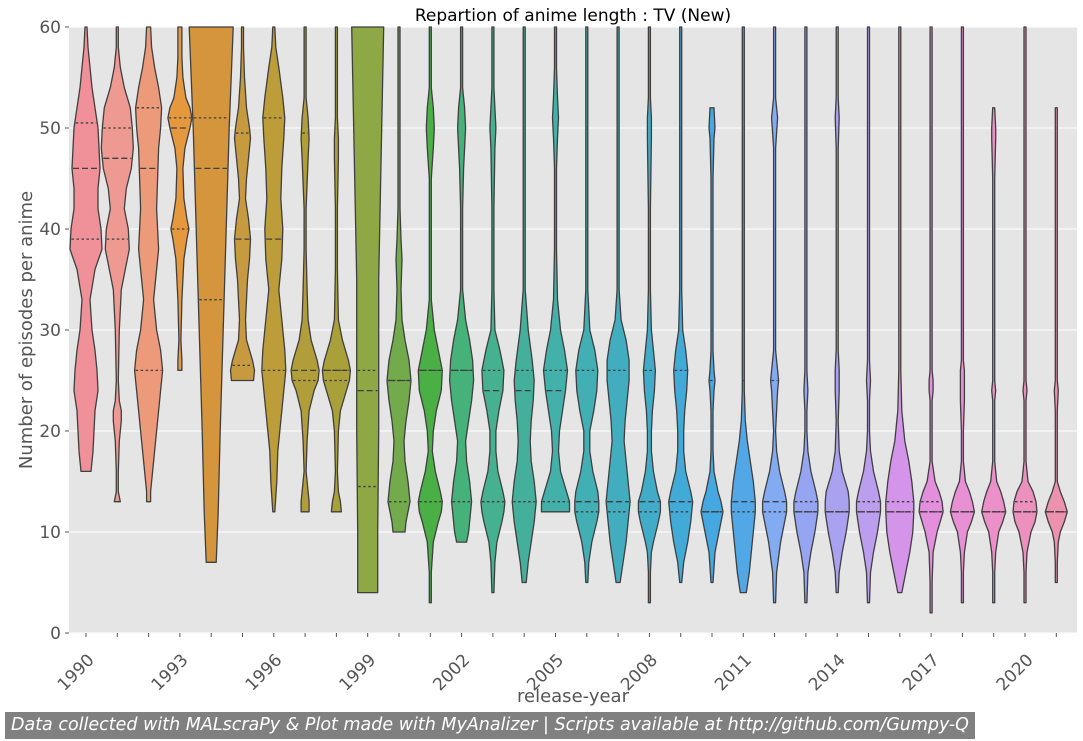 Image resolution: width=1083 pixels, height=741 pixels. Describe the element at coordinates (573, 16) in the screenshot. I see `chart-title: Repartion of anime length : TV (New)` at that location.